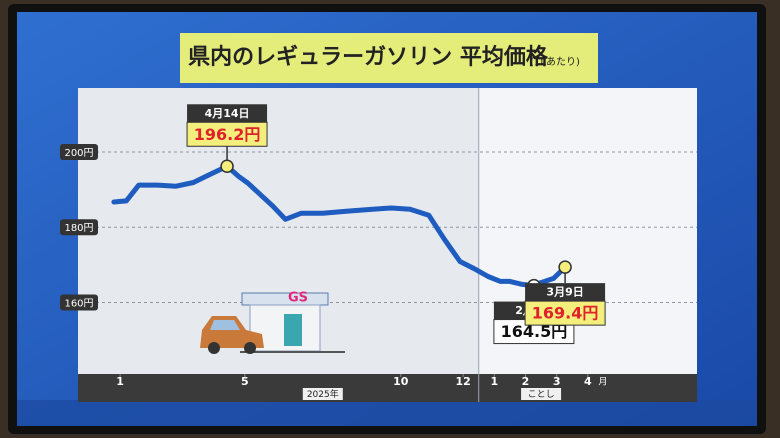 The image size is (780, 438). I want to click on x-tick-label: 3, so click(557, 381).